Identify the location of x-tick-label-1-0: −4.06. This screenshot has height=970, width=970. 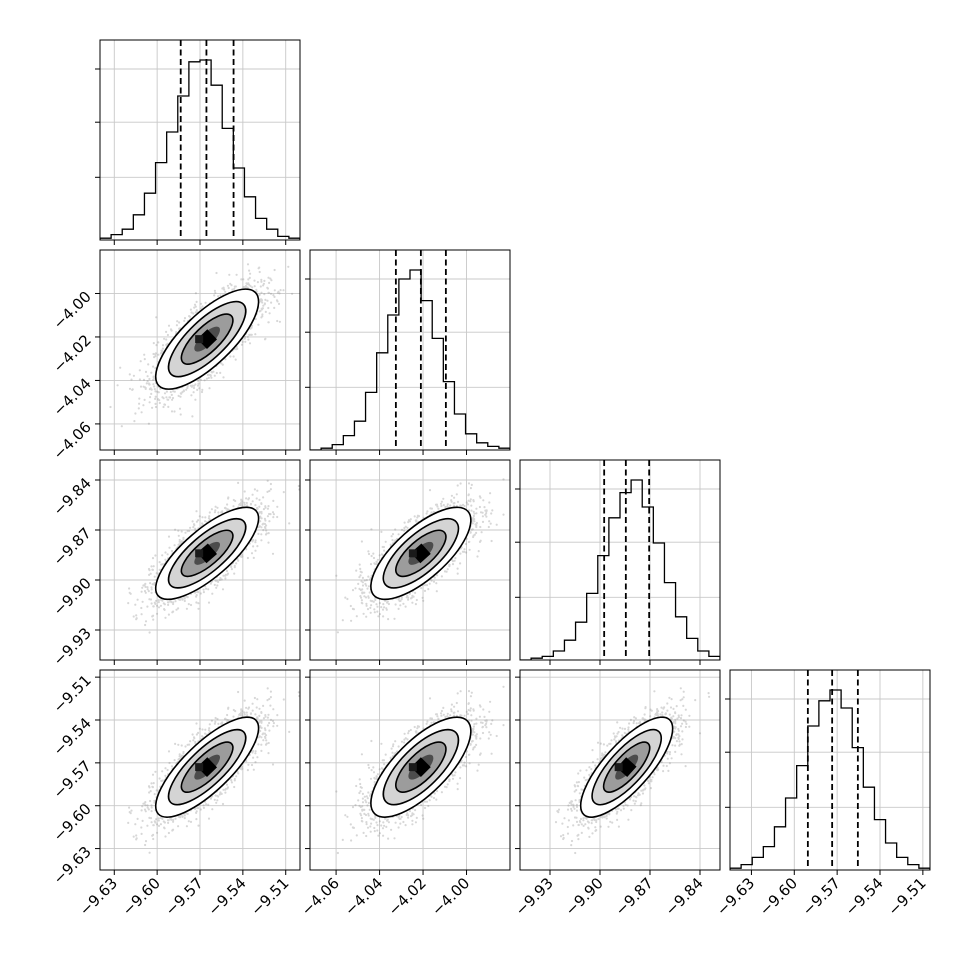
(320, 896).